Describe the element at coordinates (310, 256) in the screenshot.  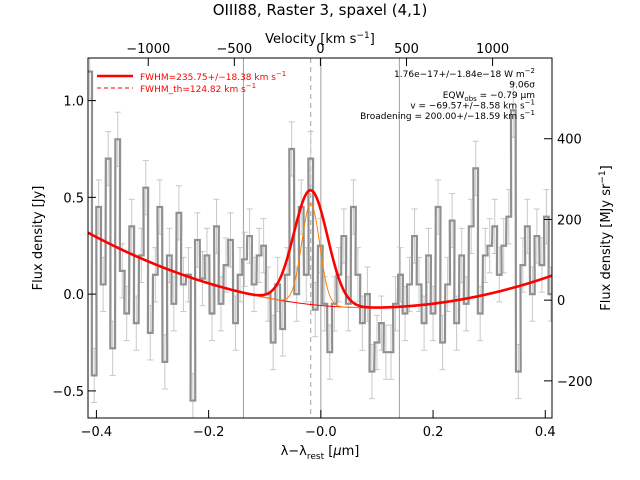
I see `theoretical-profile-line` at that location.